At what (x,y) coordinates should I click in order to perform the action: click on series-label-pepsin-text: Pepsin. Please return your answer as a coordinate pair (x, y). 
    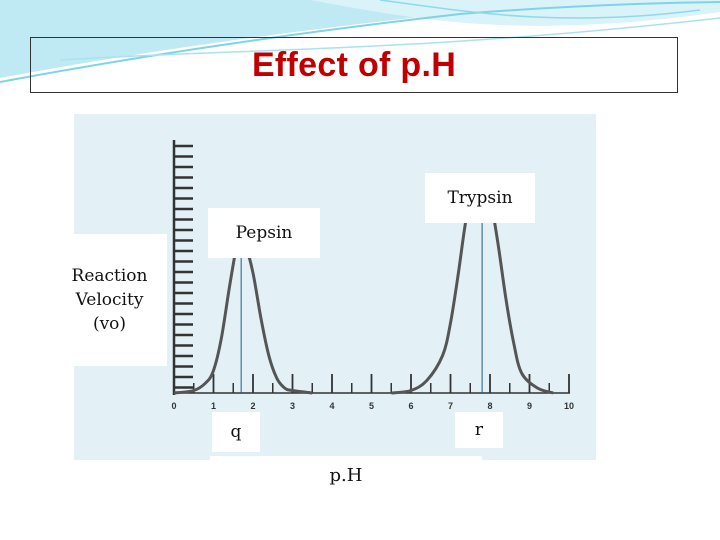
    Looking at the image, I should click on (264, 233).